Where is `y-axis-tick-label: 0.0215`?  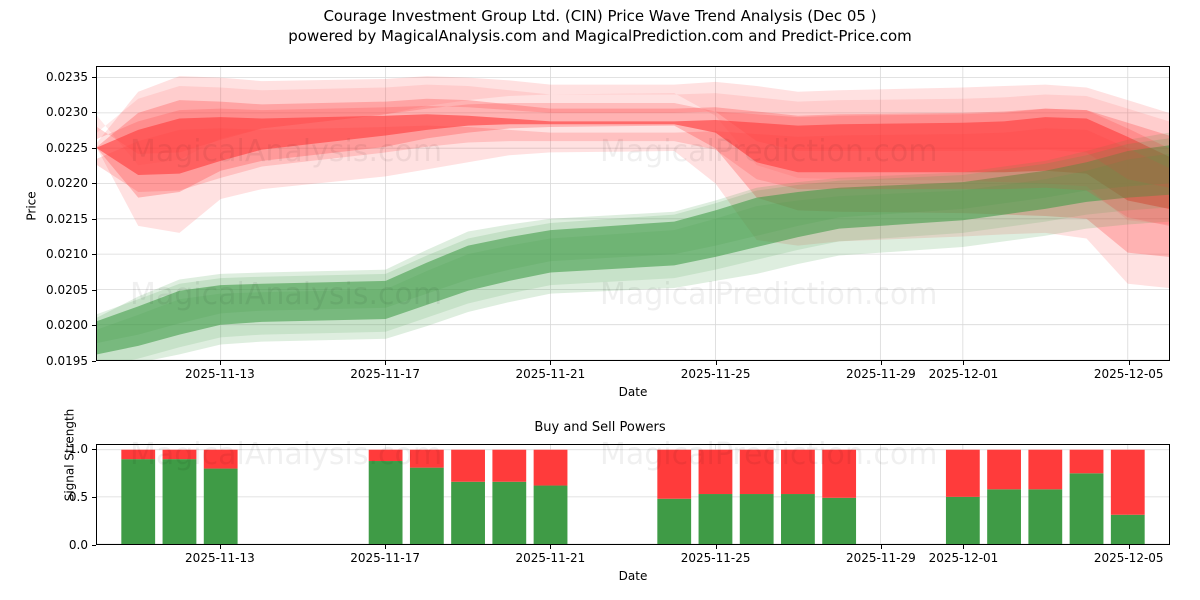
y-axis-tick-label: 0.0215 is located at coordinates (67, 218).